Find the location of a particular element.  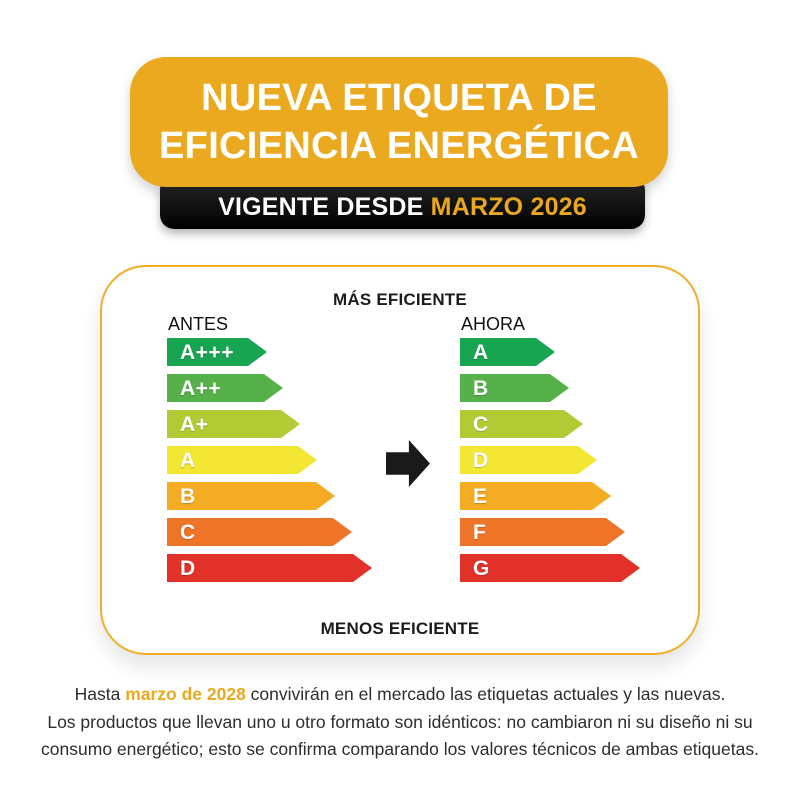

more-efficient-label: MÁS EFICIENTE is located at coordinates (400, 299).